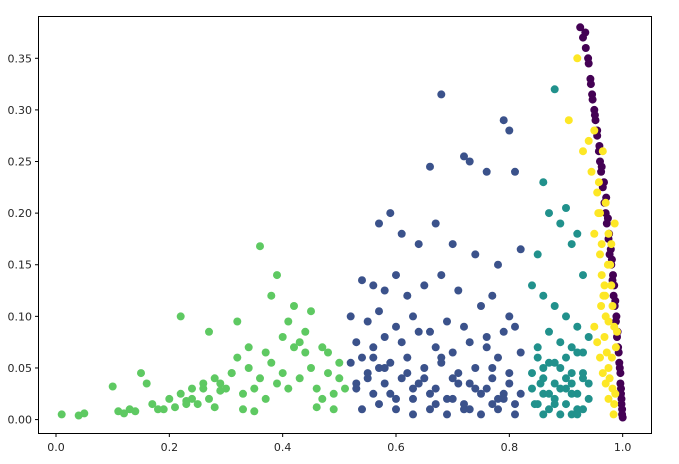 This screenshot has height=464, width=679. I want to click on x-tick-label: 0.4, so click(283, 447).